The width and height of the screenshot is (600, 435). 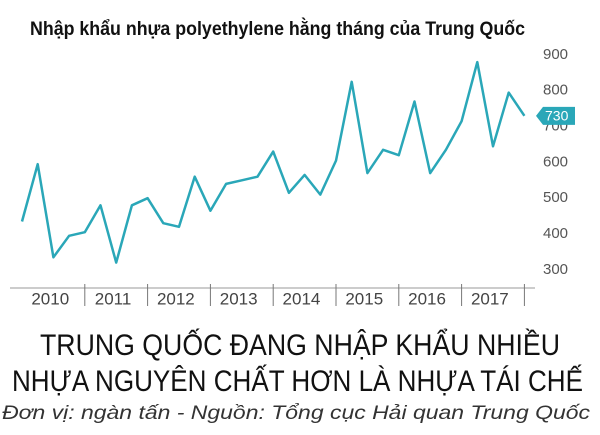 I want to click on y-tick-label: 900, so click(x=555, y=54).